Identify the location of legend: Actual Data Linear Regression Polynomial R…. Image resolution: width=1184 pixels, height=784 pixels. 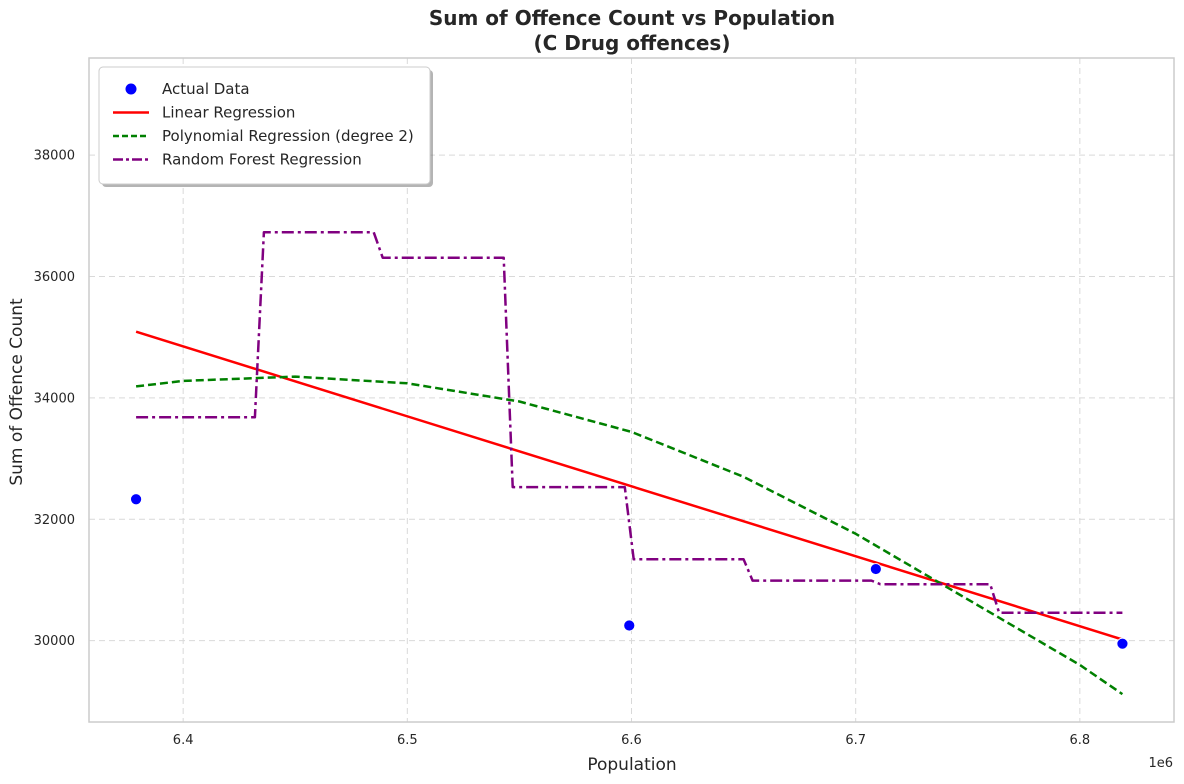
(265, 126).